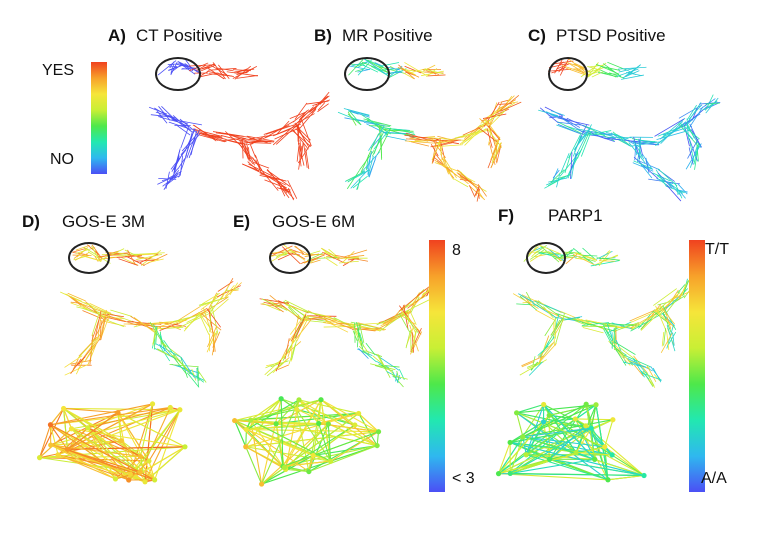  What do you see at coordinates (546, 258) in the screenshot?
I see `highlight-circle-f` at bounding box center [546, 258].